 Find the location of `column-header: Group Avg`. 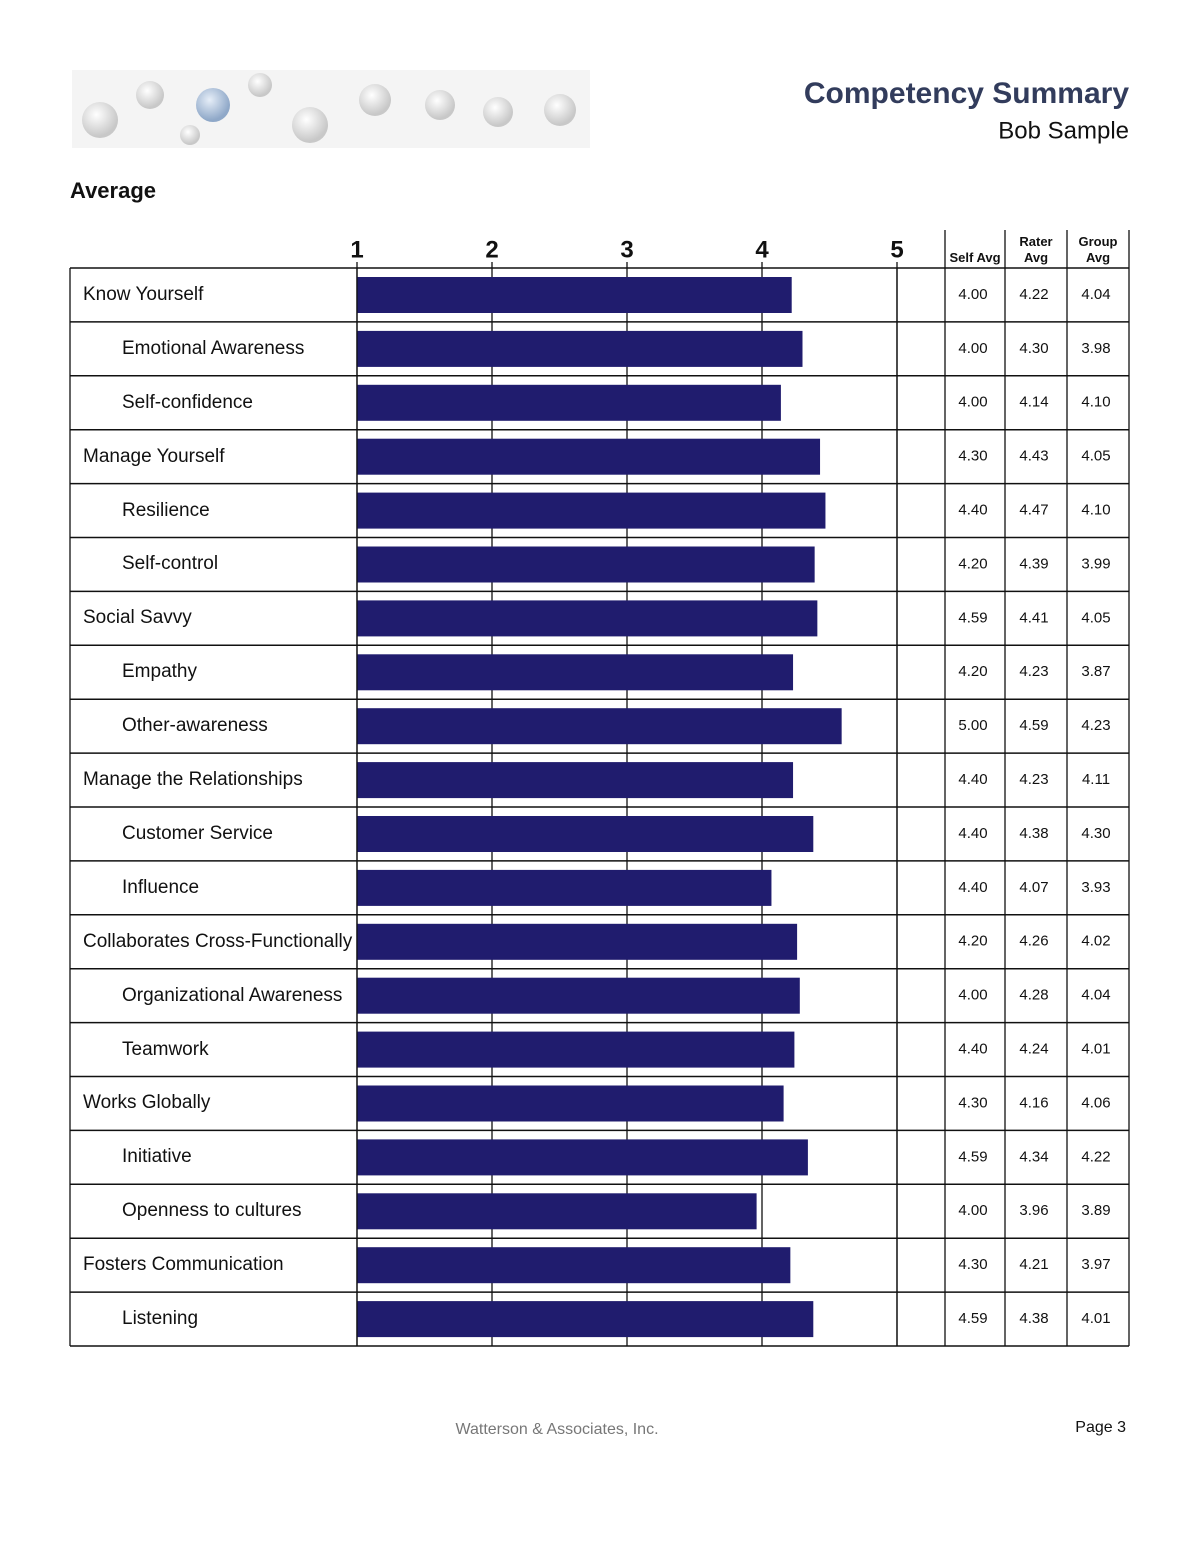

column-header: Group Avg is located at coordinates (1098, 249).